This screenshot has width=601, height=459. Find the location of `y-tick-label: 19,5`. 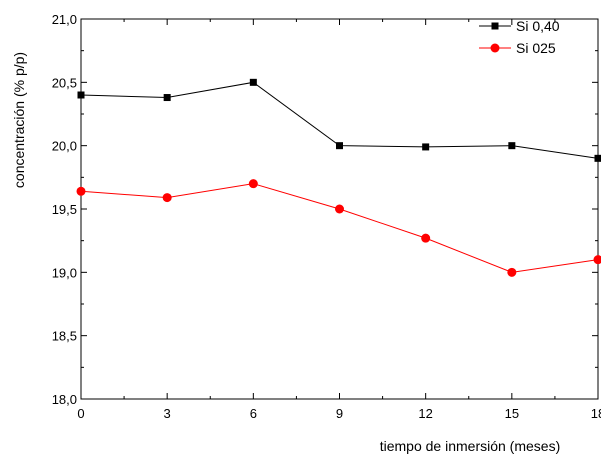

y-tick-label: 19,5 is located at coordinates (64, 209).